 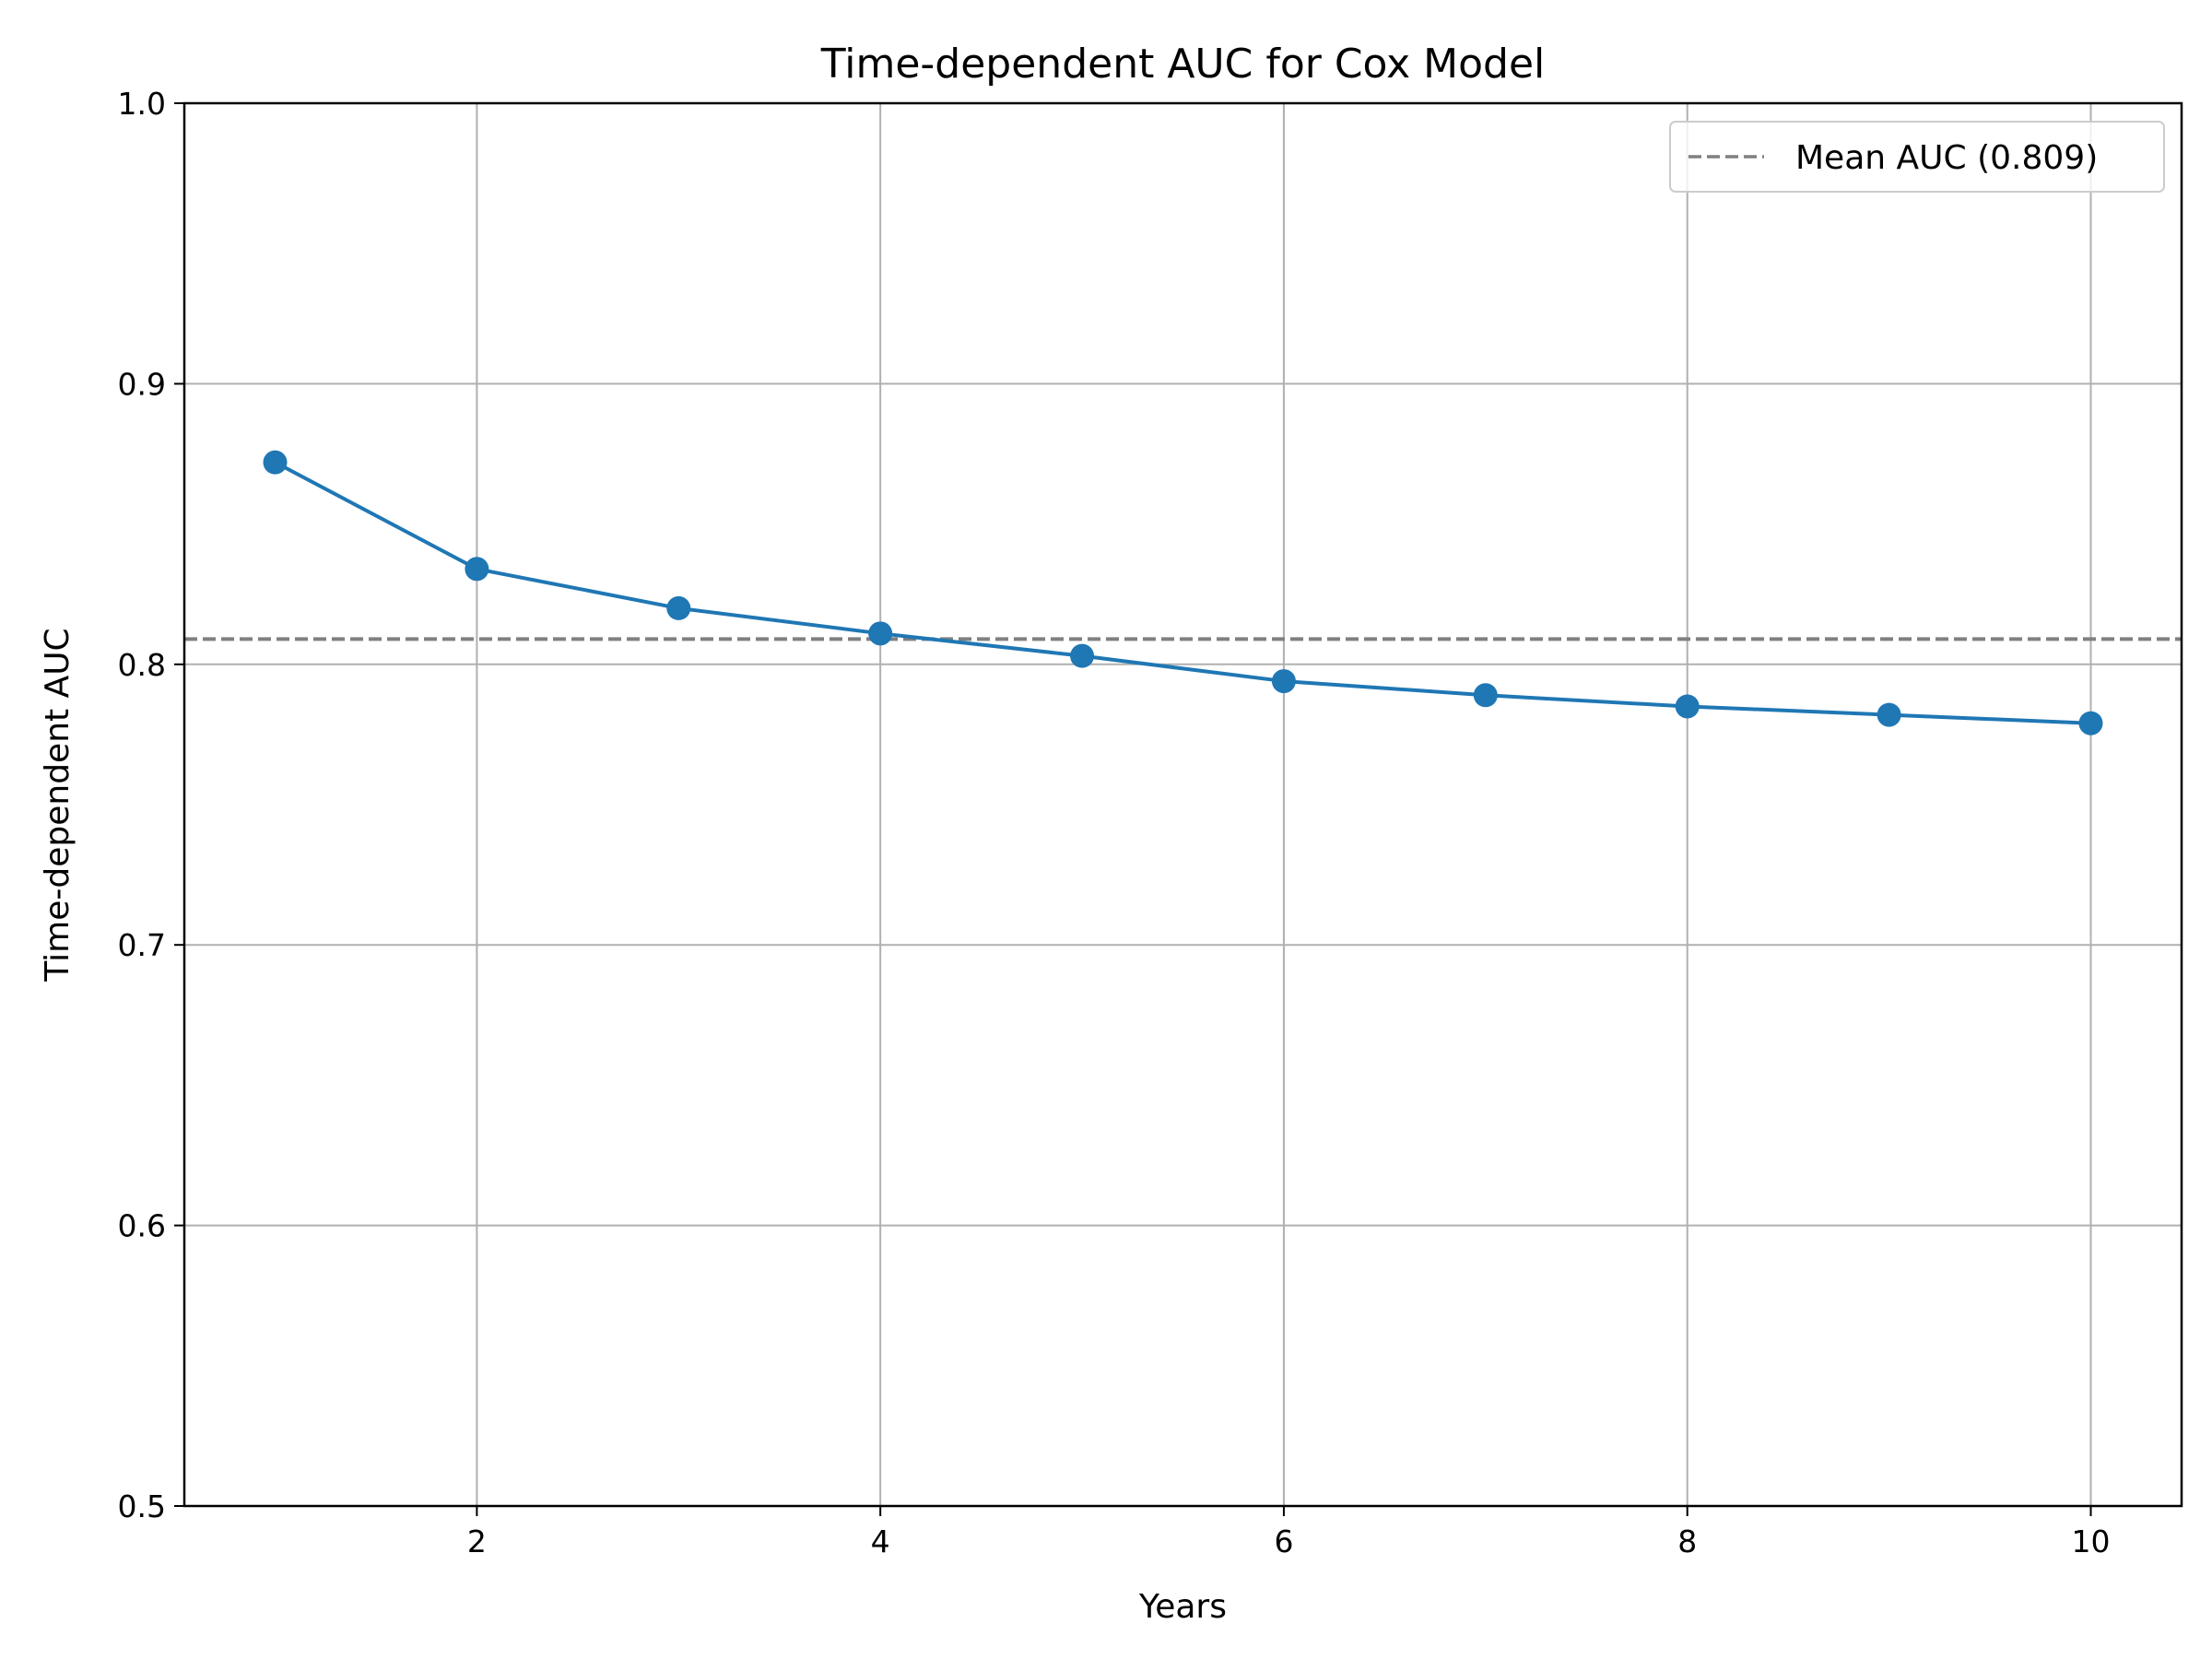 What do you see at coordinates (57, 805) in the screenshot?
I see `y-axis-label: Time-dependent AUC` at bounding box center [57, 805].